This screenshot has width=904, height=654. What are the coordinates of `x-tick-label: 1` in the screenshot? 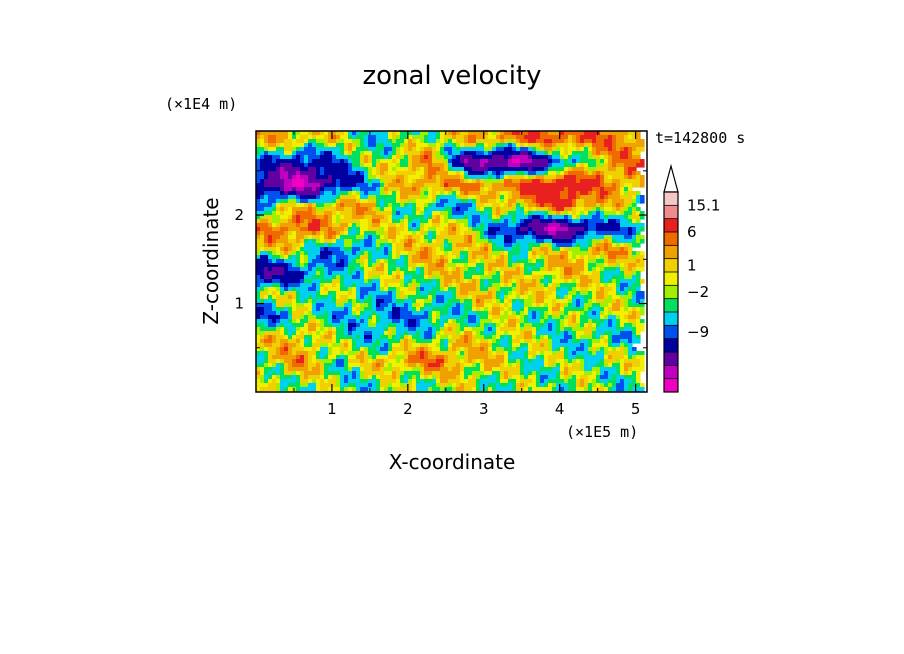 It's located at (332, 409).